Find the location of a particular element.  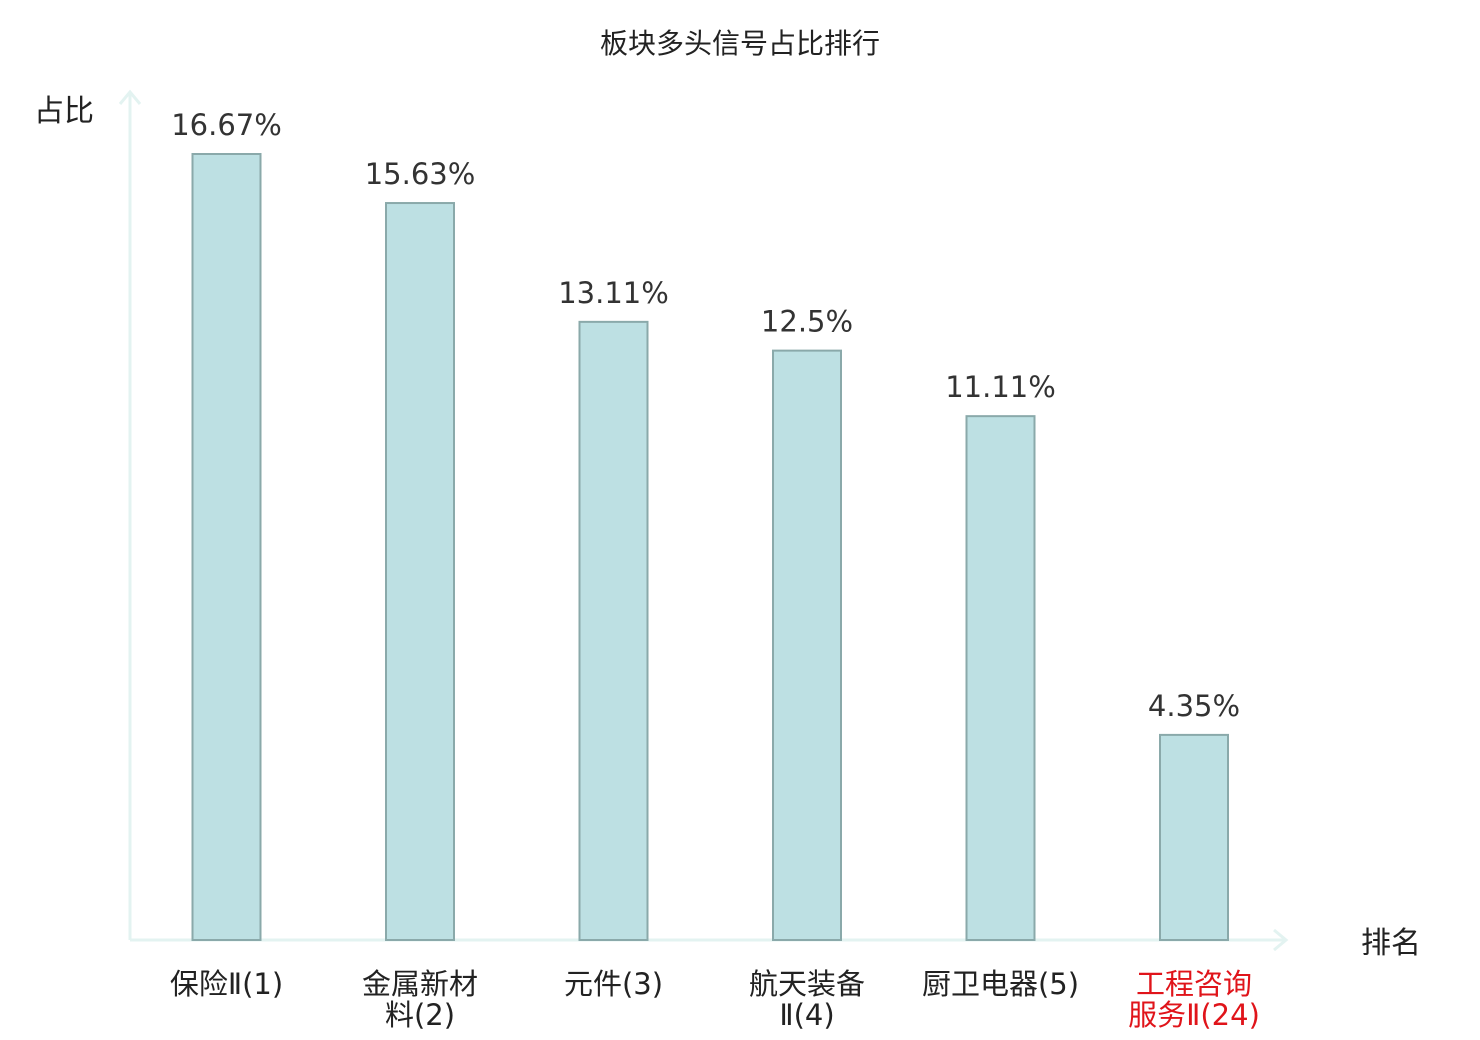

y-axis-label: 占比 is located at coordinates (64, 111).